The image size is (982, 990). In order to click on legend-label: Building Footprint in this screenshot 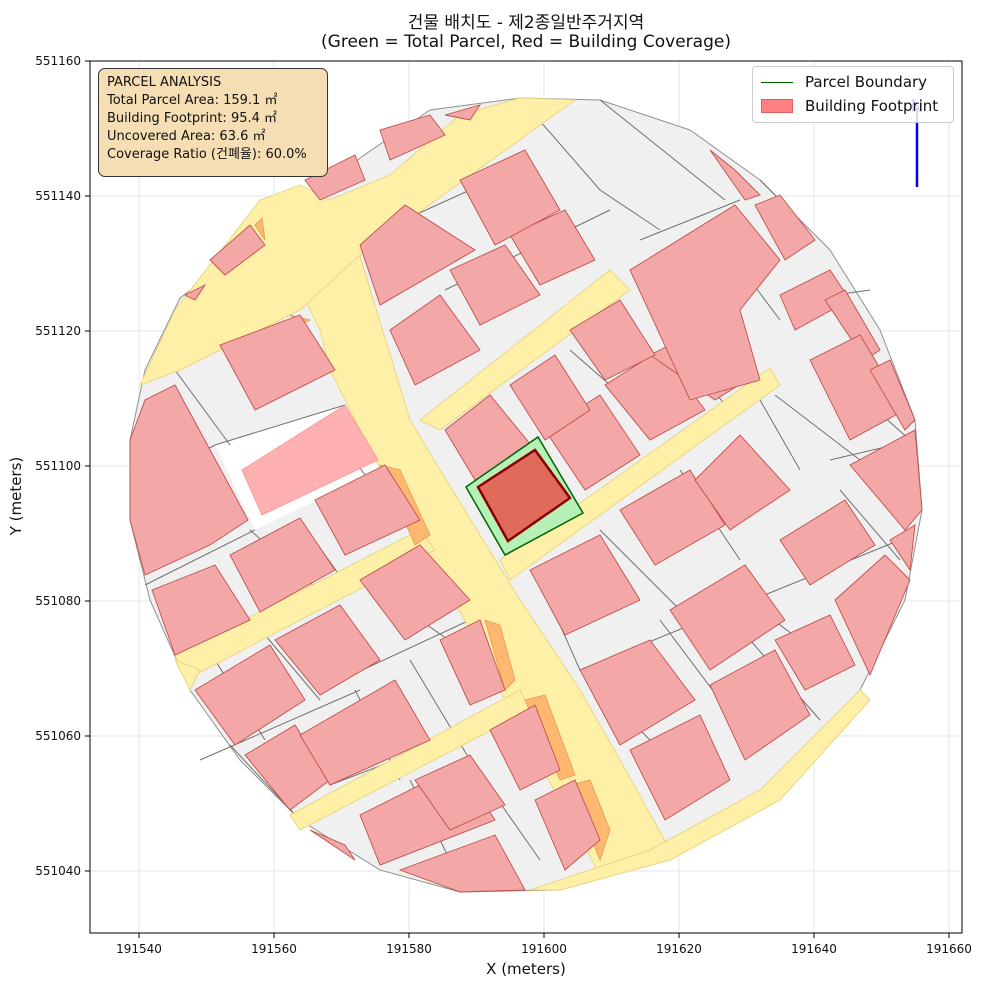, I will do `click(872, 106)`.